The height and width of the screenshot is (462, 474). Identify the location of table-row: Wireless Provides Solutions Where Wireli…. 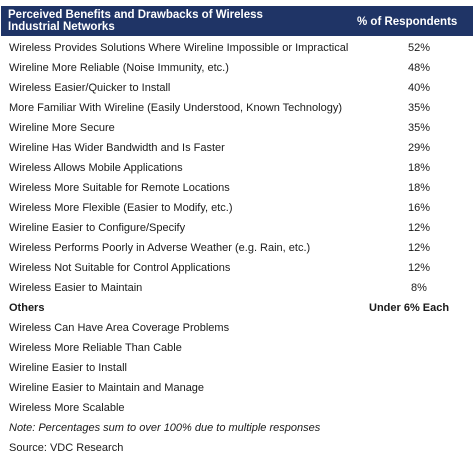
(237, 48).